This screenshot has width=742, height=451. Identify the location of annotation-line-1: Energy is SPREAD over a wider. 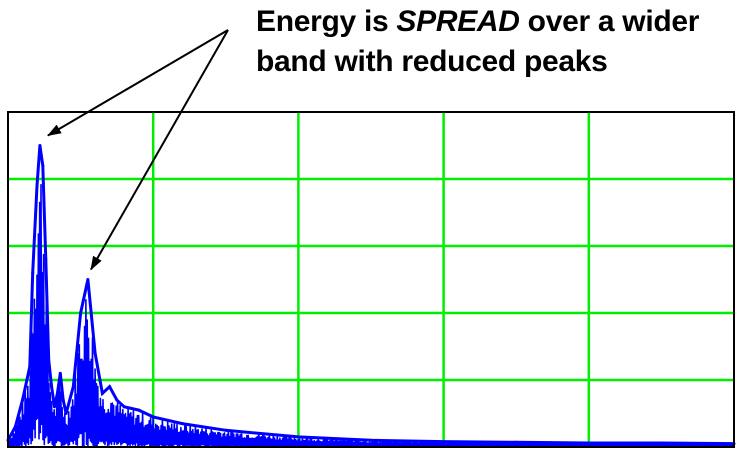
(496, 22).